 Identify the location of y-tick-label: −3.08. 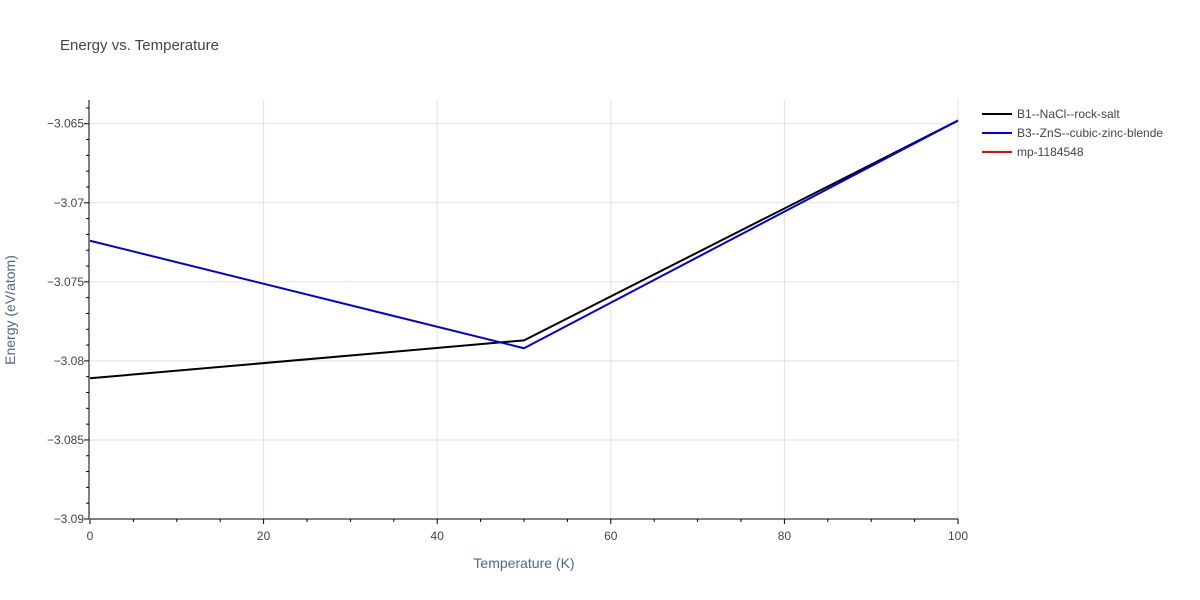
(69, 361).